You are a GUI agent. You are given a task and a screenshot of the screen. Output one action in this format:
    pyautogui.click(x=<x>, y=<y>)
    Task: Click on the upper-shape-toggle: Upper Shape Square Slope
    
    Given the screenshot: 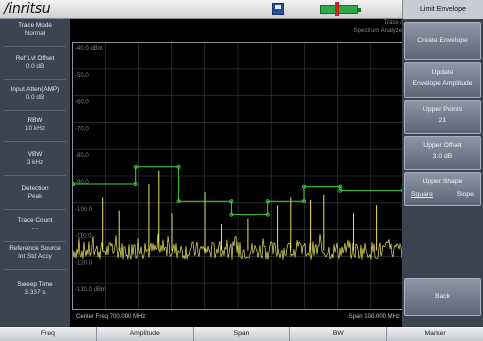 What is the action you would take?
    pyautogui.click(x=442, y=189)
    